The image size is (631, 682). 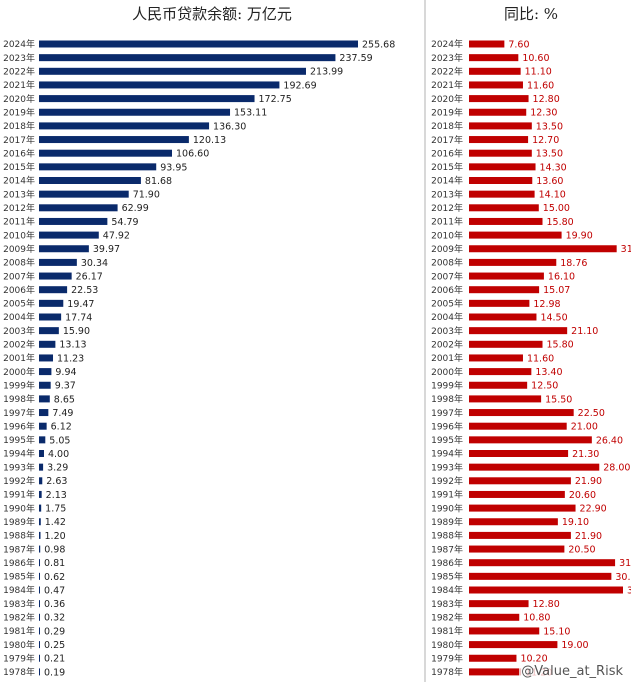 What do you see at coordinates (575, 522) in the screenshot?
I see `value-label: 19.10` at bounding box center [575, 522].